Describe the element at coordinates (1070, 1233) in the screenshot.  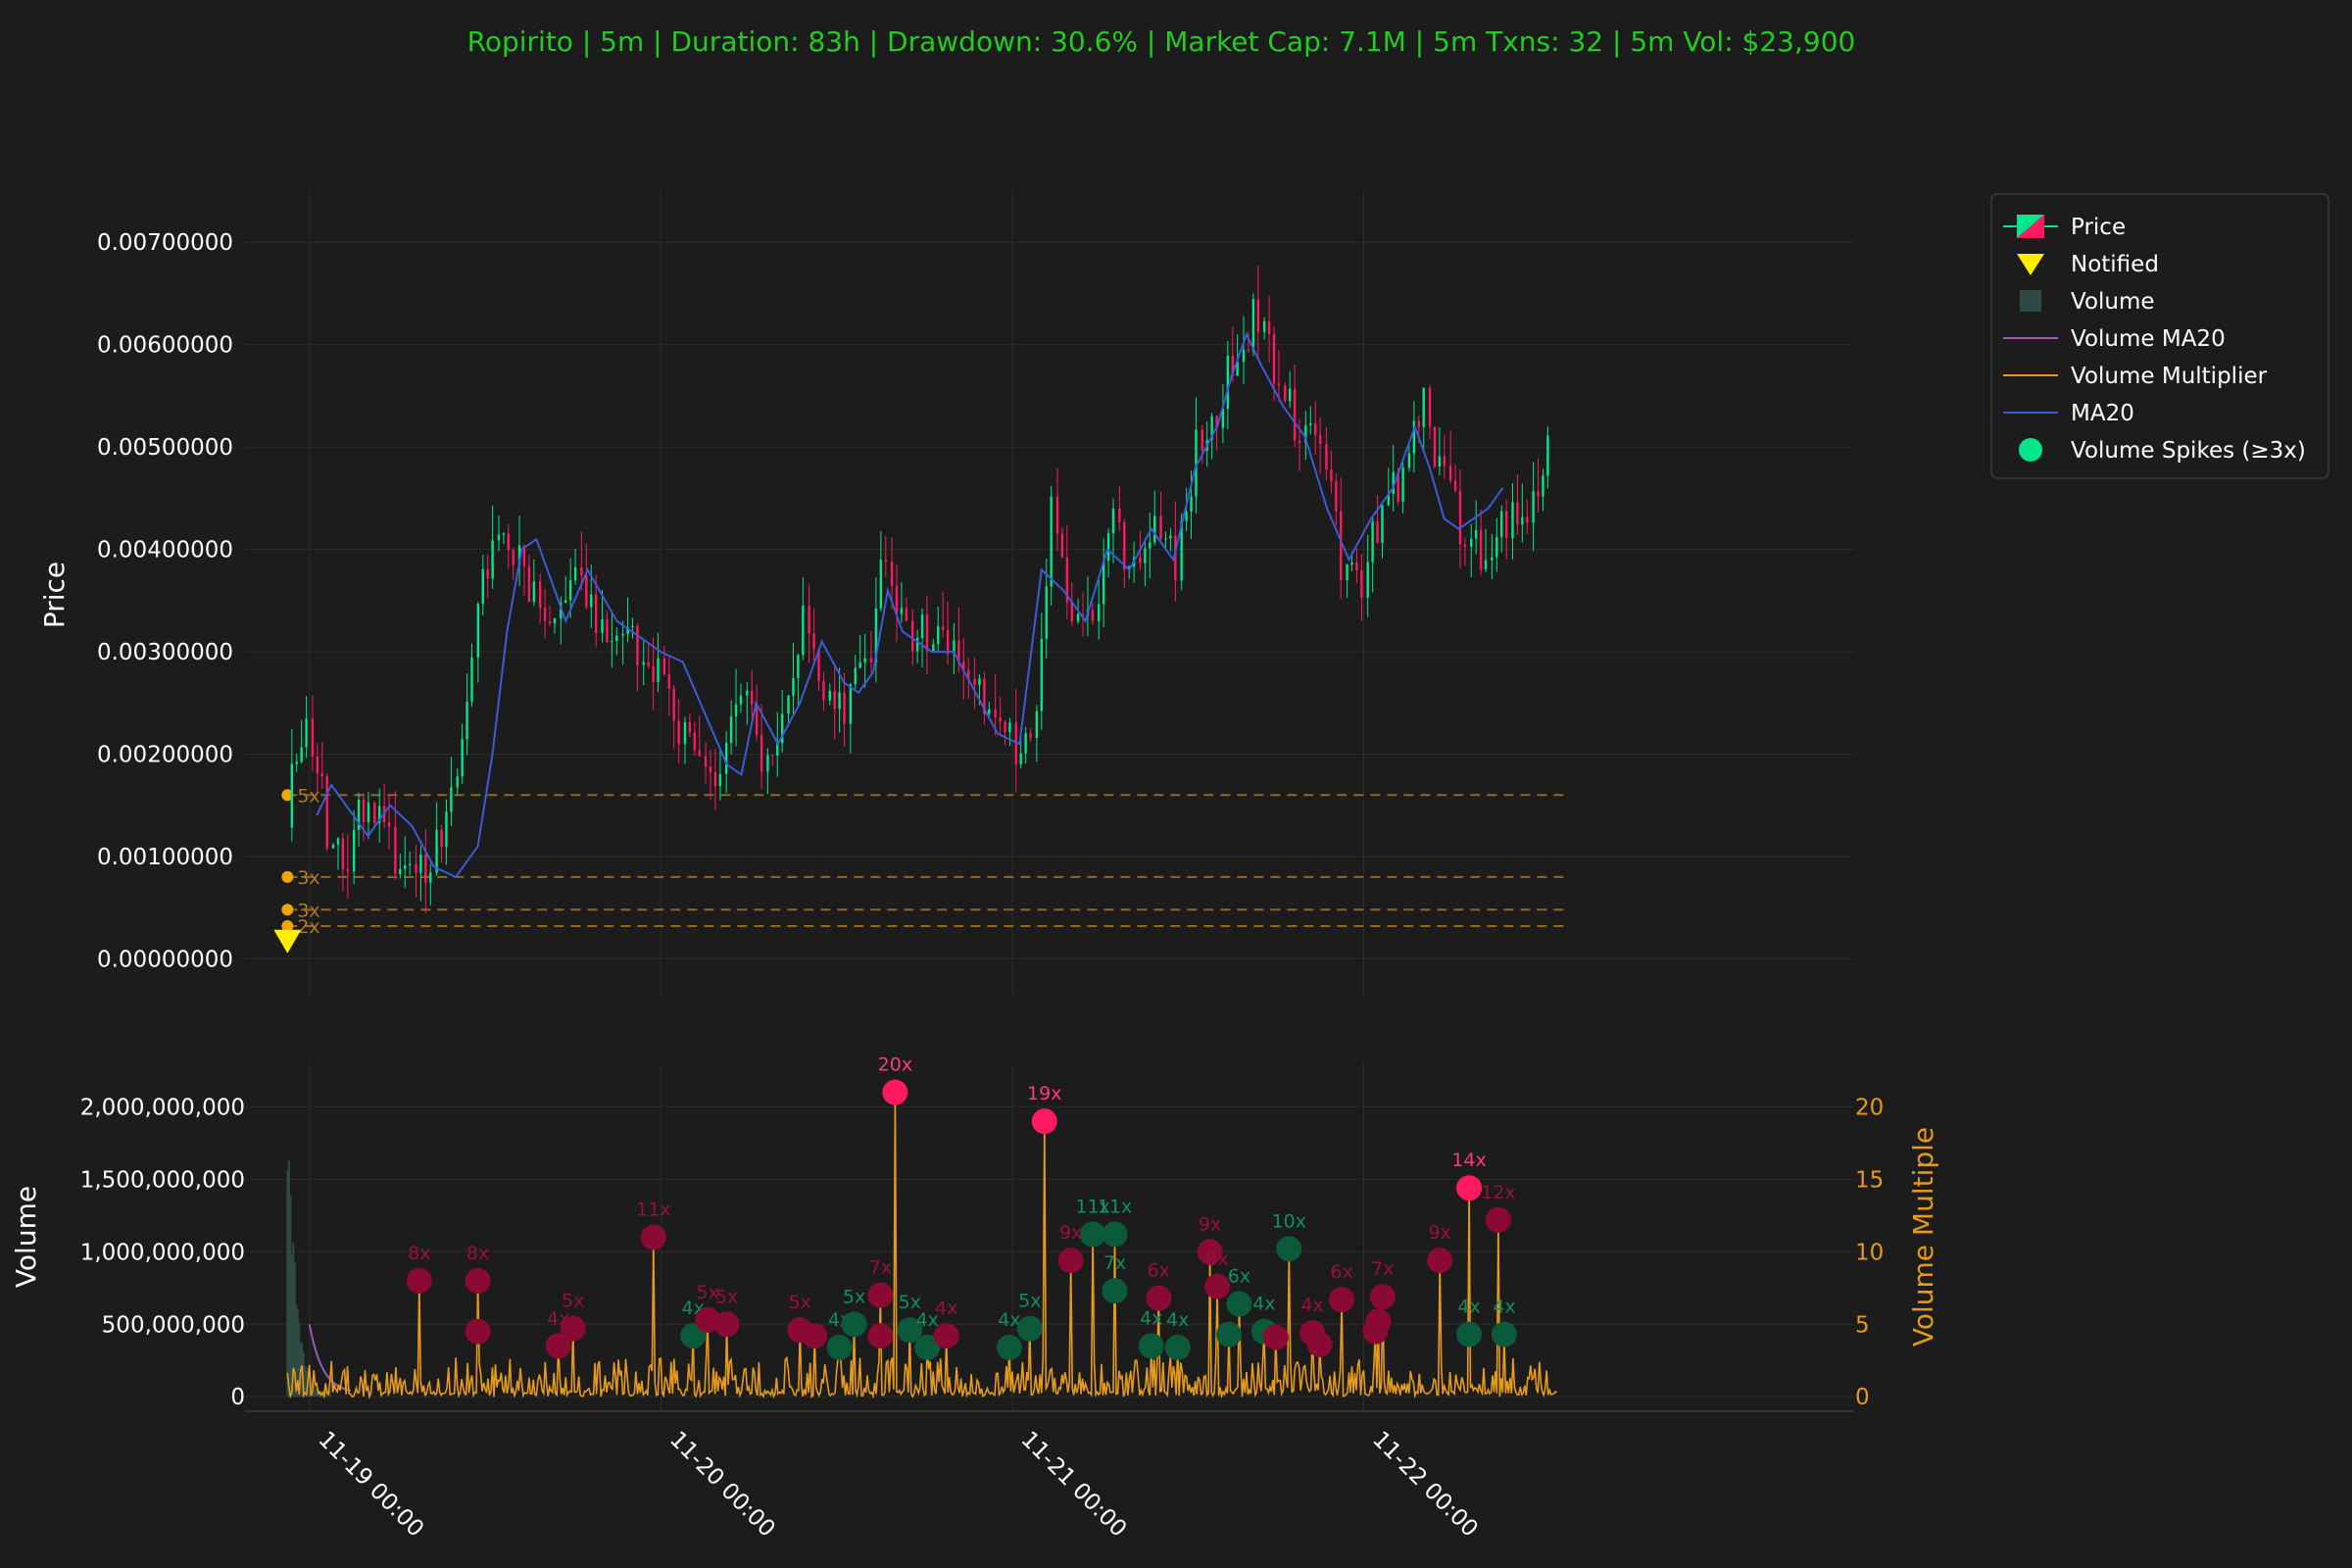
I see `volume-spike-label: 9x` at that location.